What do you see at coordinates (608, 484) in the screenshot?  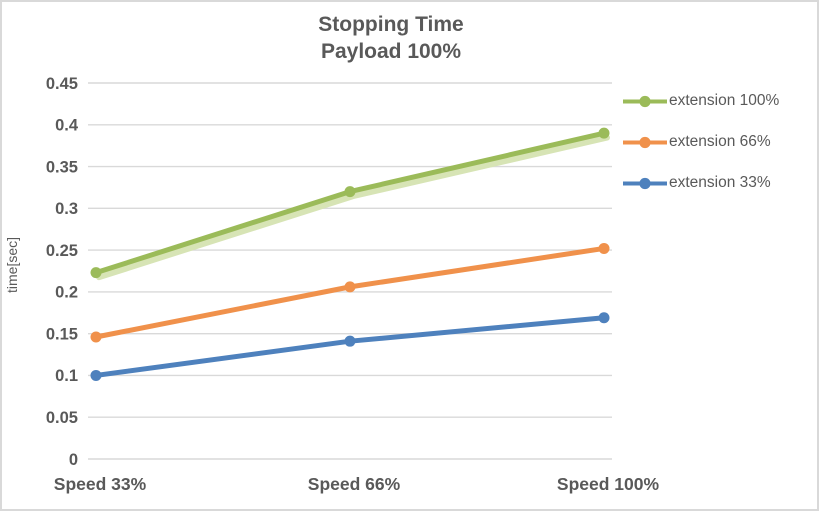 I see `x-tick-label: Speed 100%` at bounding box center [608, 484].